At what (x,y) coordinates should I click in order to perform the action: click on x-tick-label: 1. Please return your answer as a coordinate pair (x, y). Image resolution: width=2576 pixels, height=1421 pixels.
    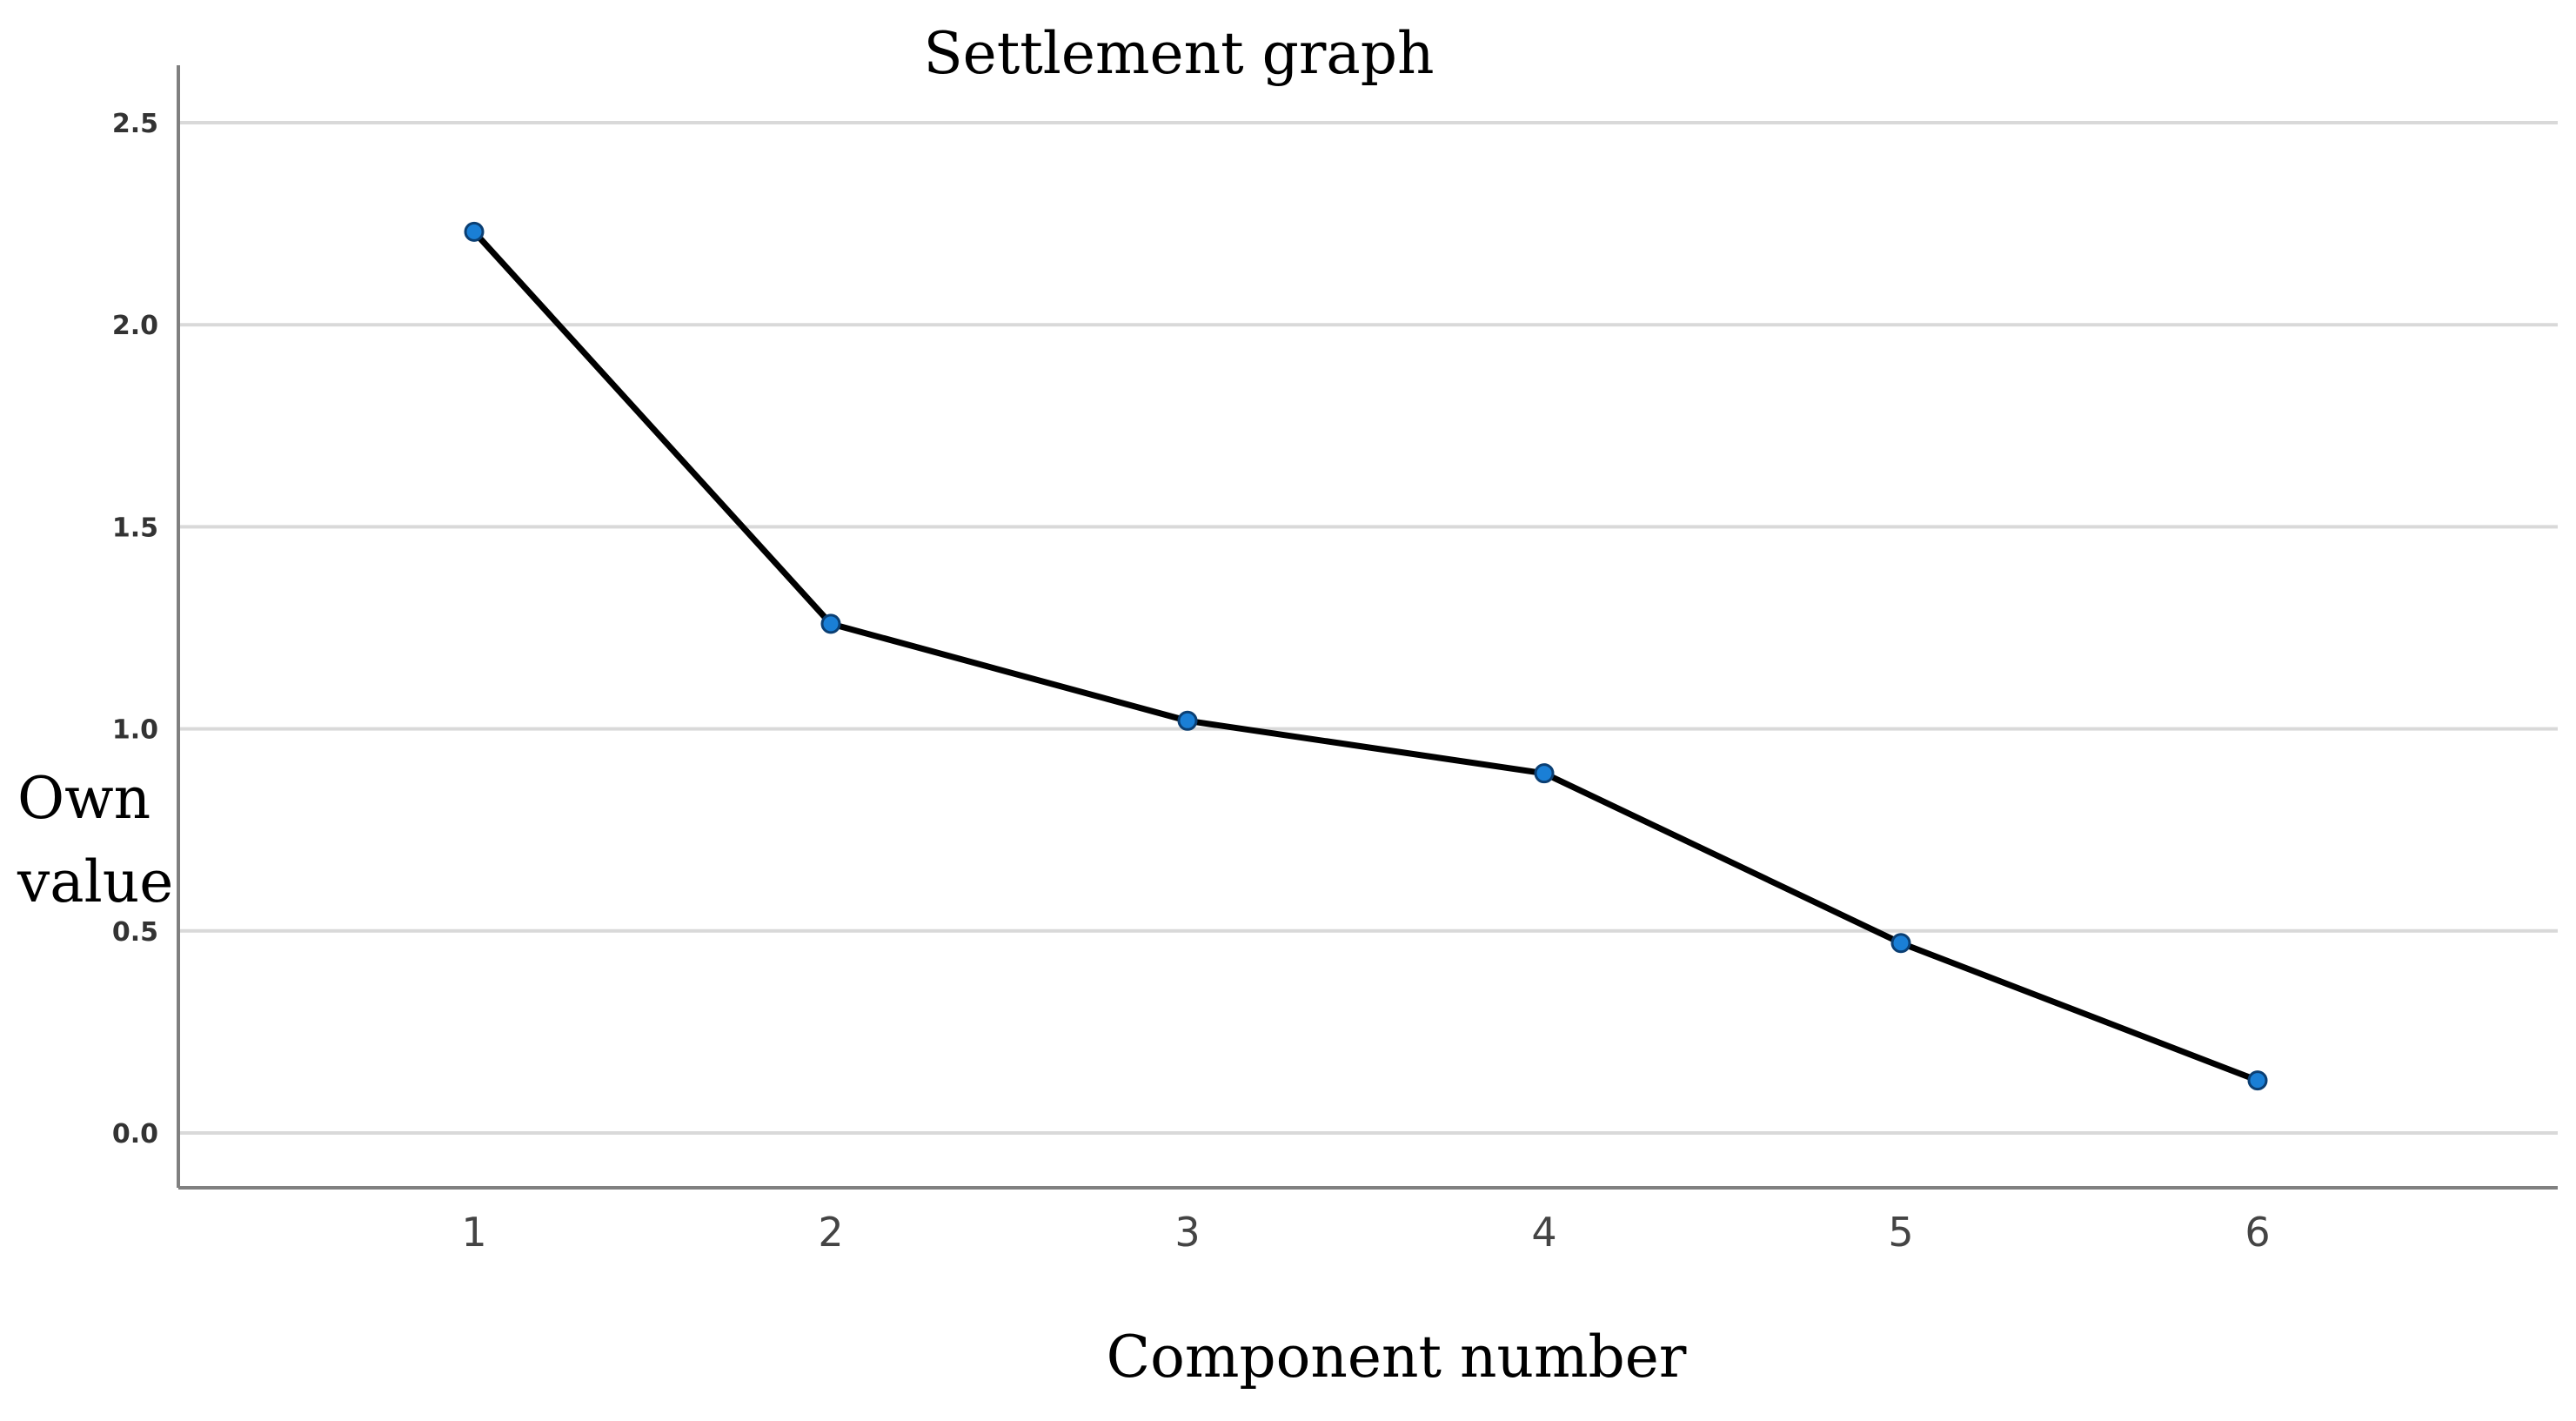
    Looking at the image, I should click on (473, 1232).